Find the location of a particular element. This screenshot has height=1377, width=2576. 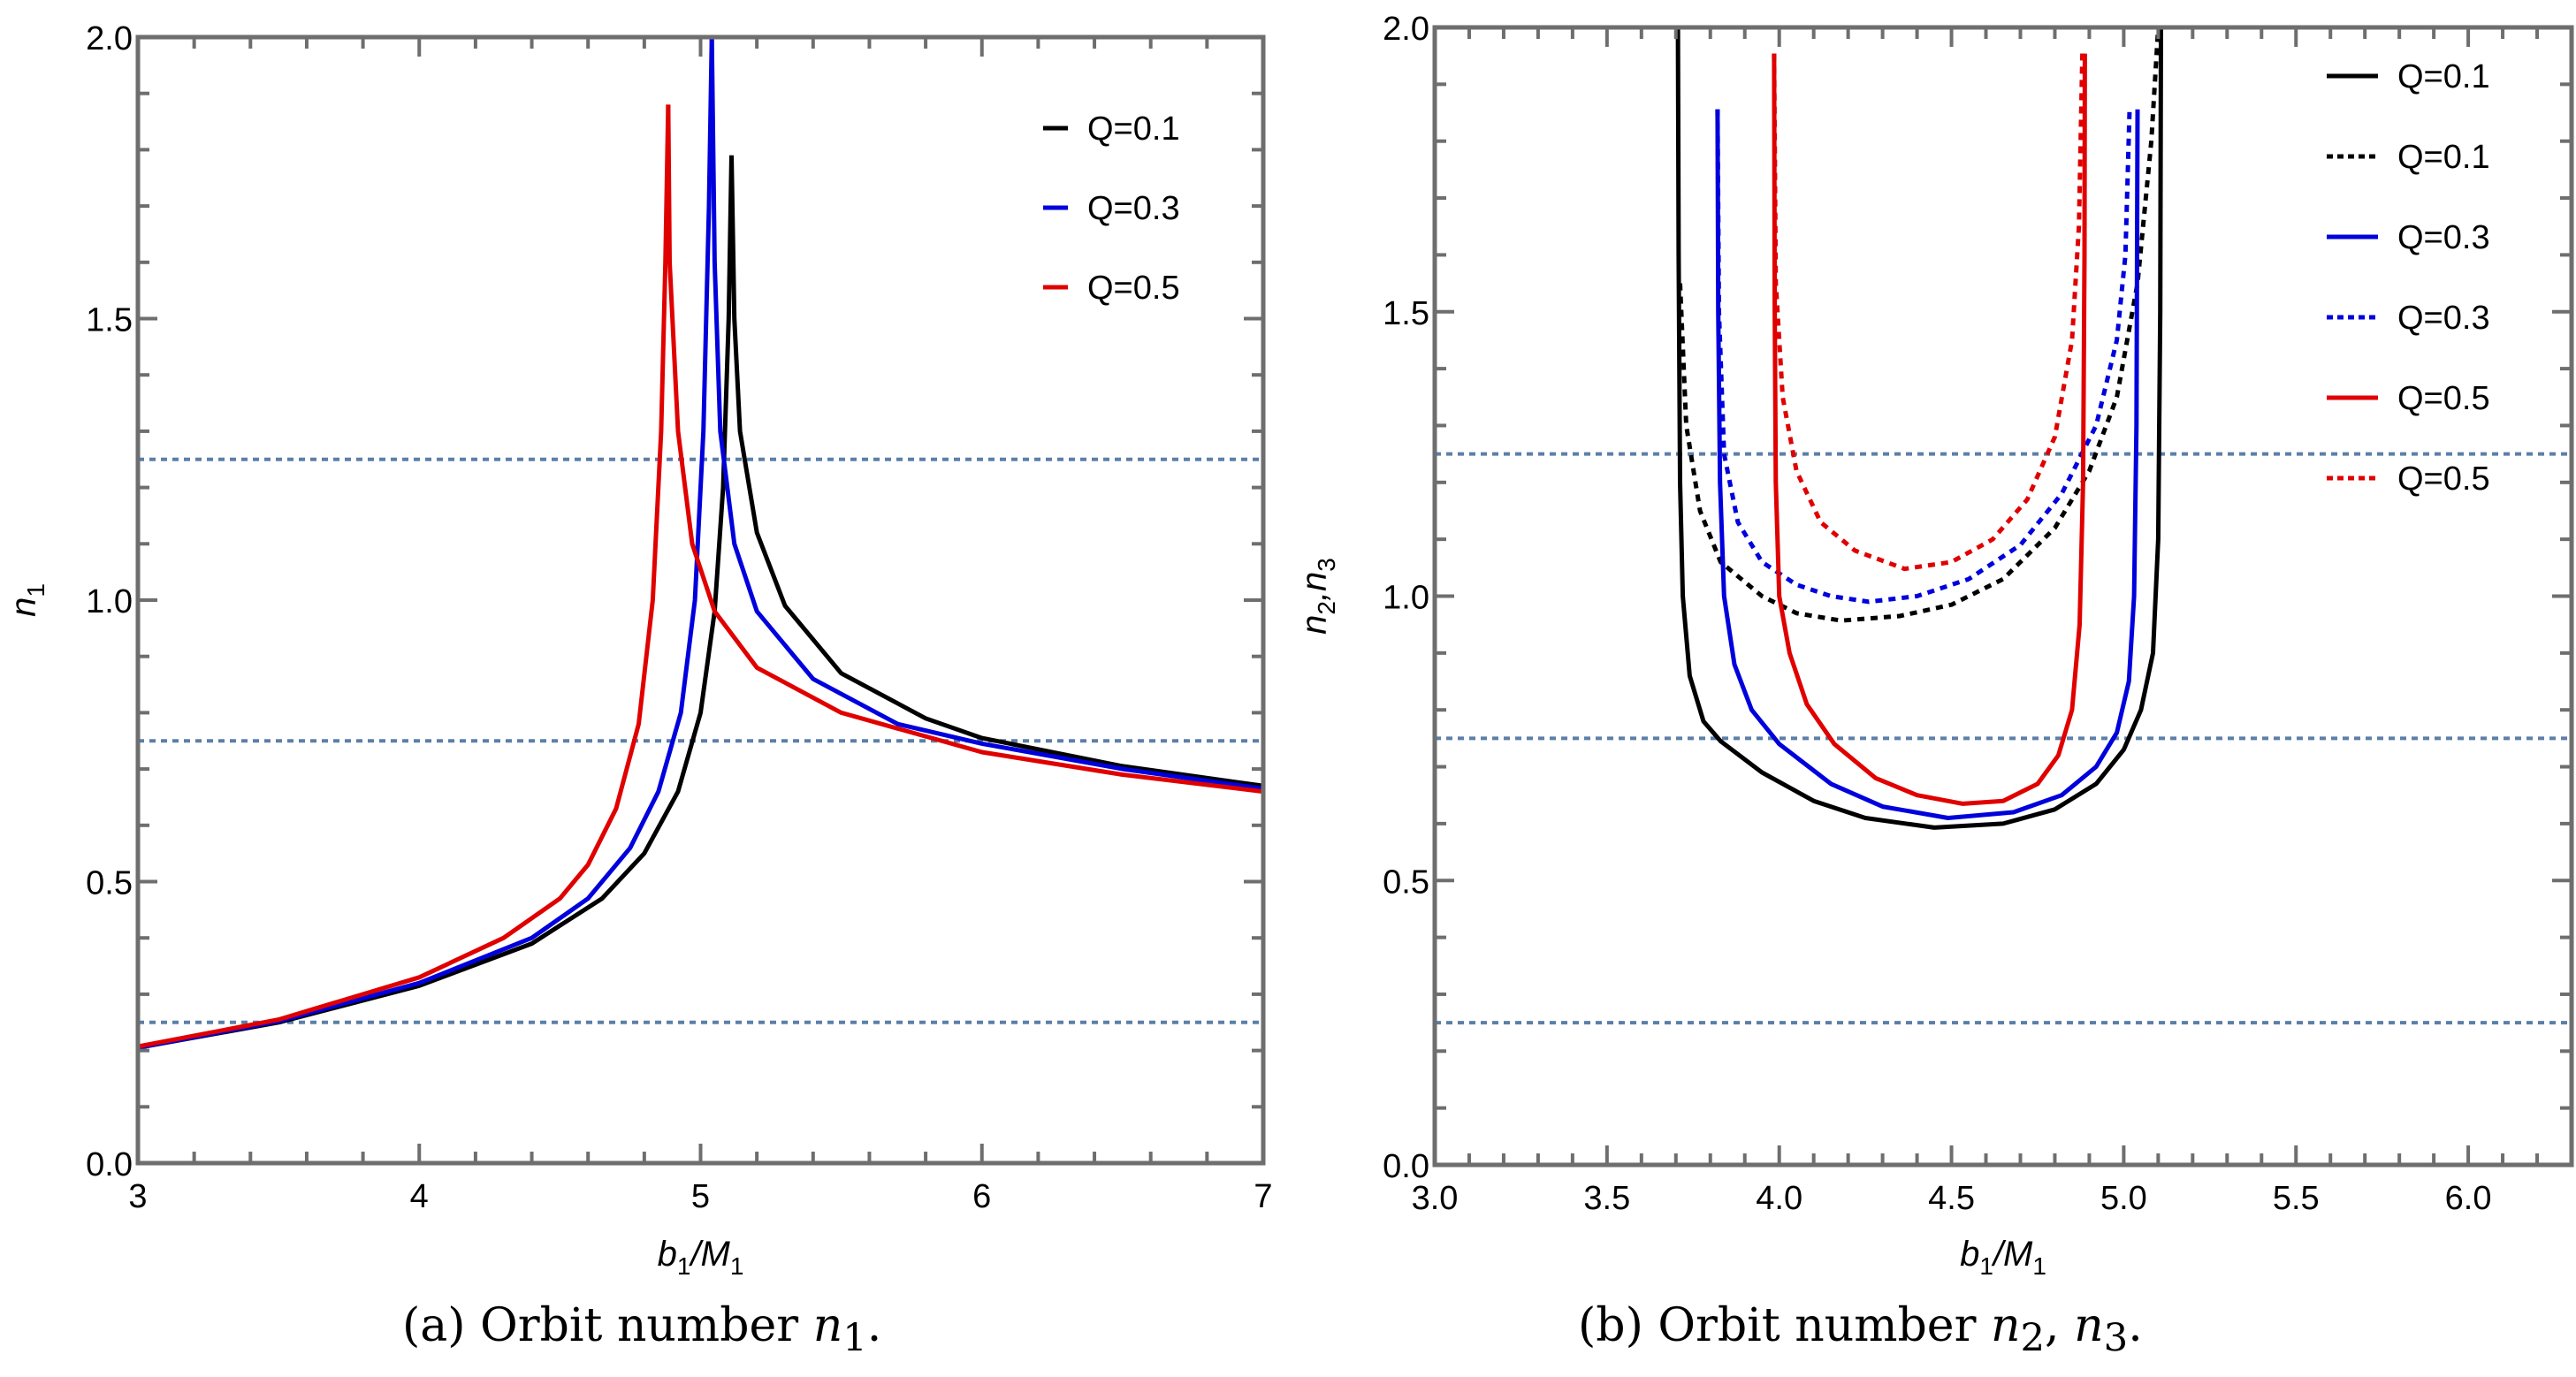

x-tick-label: 4.0 is located at coordinates (1779, 1198).